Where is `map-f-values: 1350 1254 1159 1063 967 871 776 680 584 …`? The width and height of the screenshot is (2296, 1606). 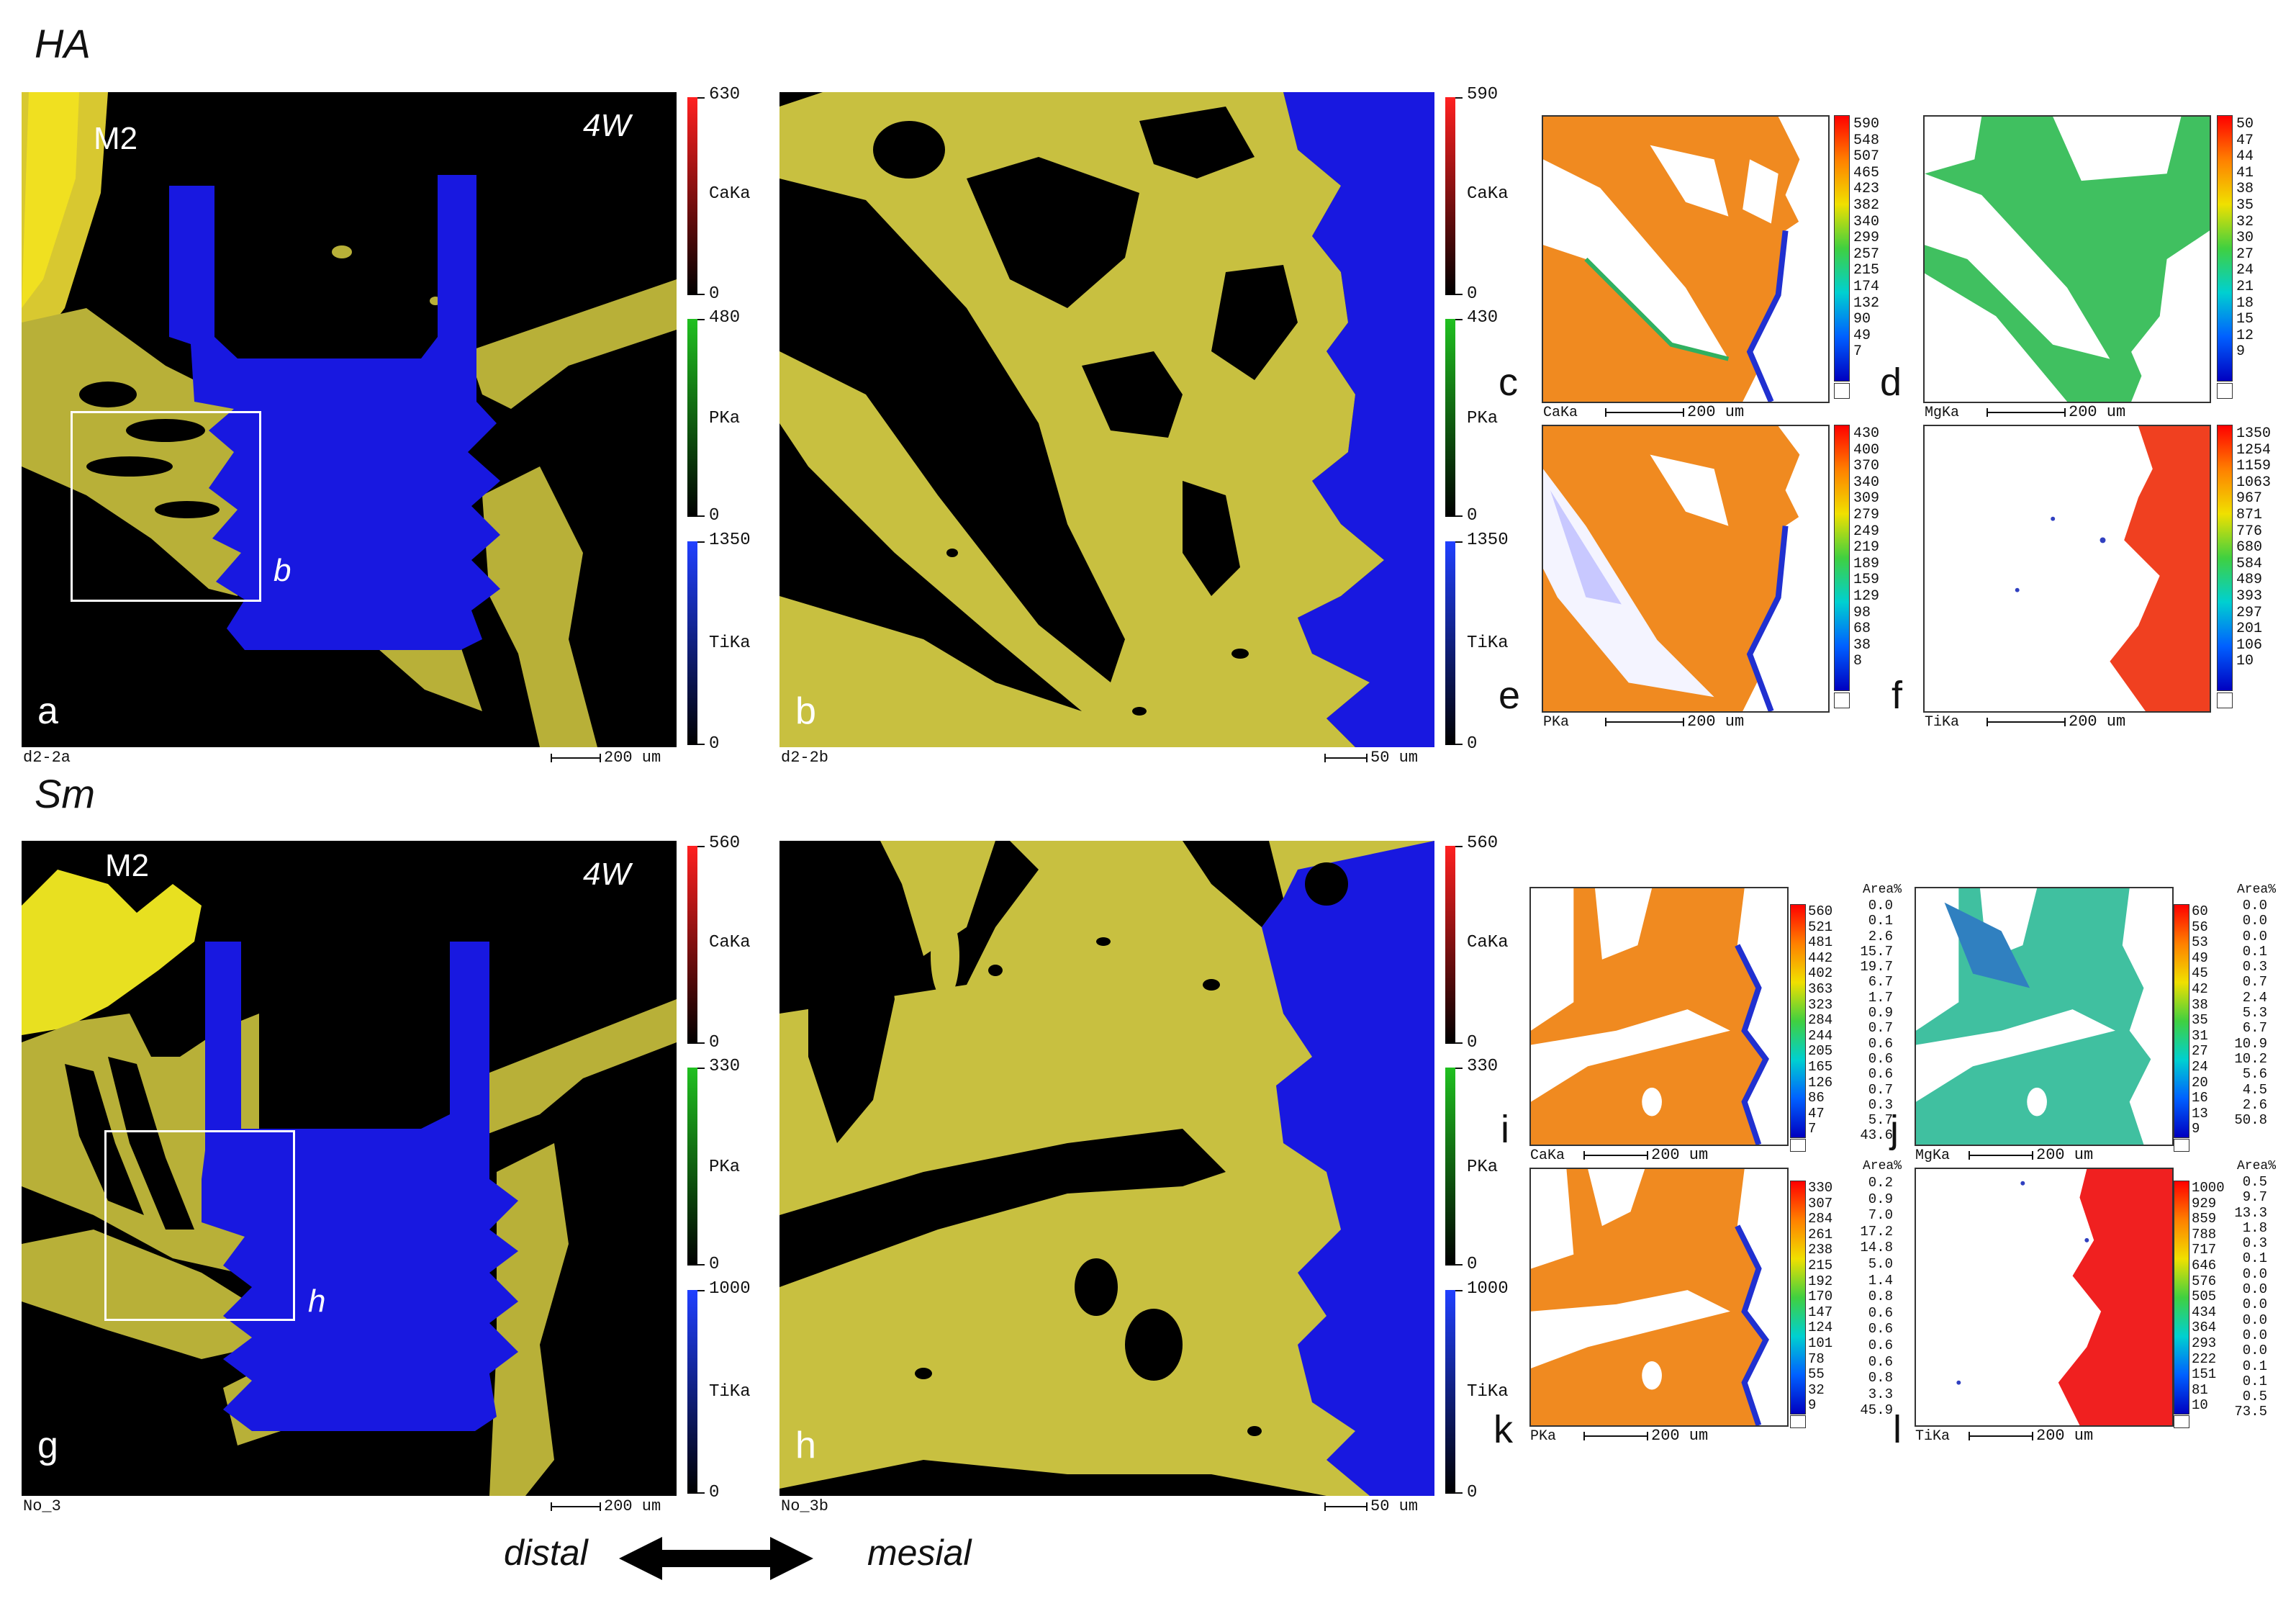
map-f-values: 1350 1254 1159 1063 967 871 776 680 584 … is located at coordinates (2254, 547).